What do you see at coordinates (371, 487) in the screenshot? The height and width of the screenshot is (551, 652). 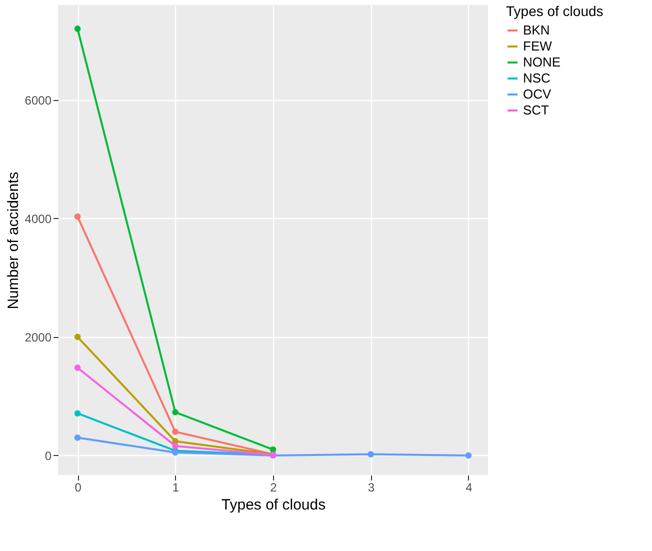 I see `x-tick-label: 3` at bounding box center [371, 487].